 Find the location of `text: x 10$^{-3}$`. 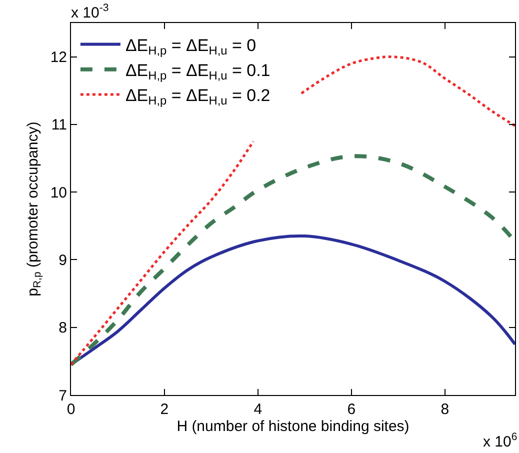

text: x 10$^{-3}$ is located at coordinates (90, 12).